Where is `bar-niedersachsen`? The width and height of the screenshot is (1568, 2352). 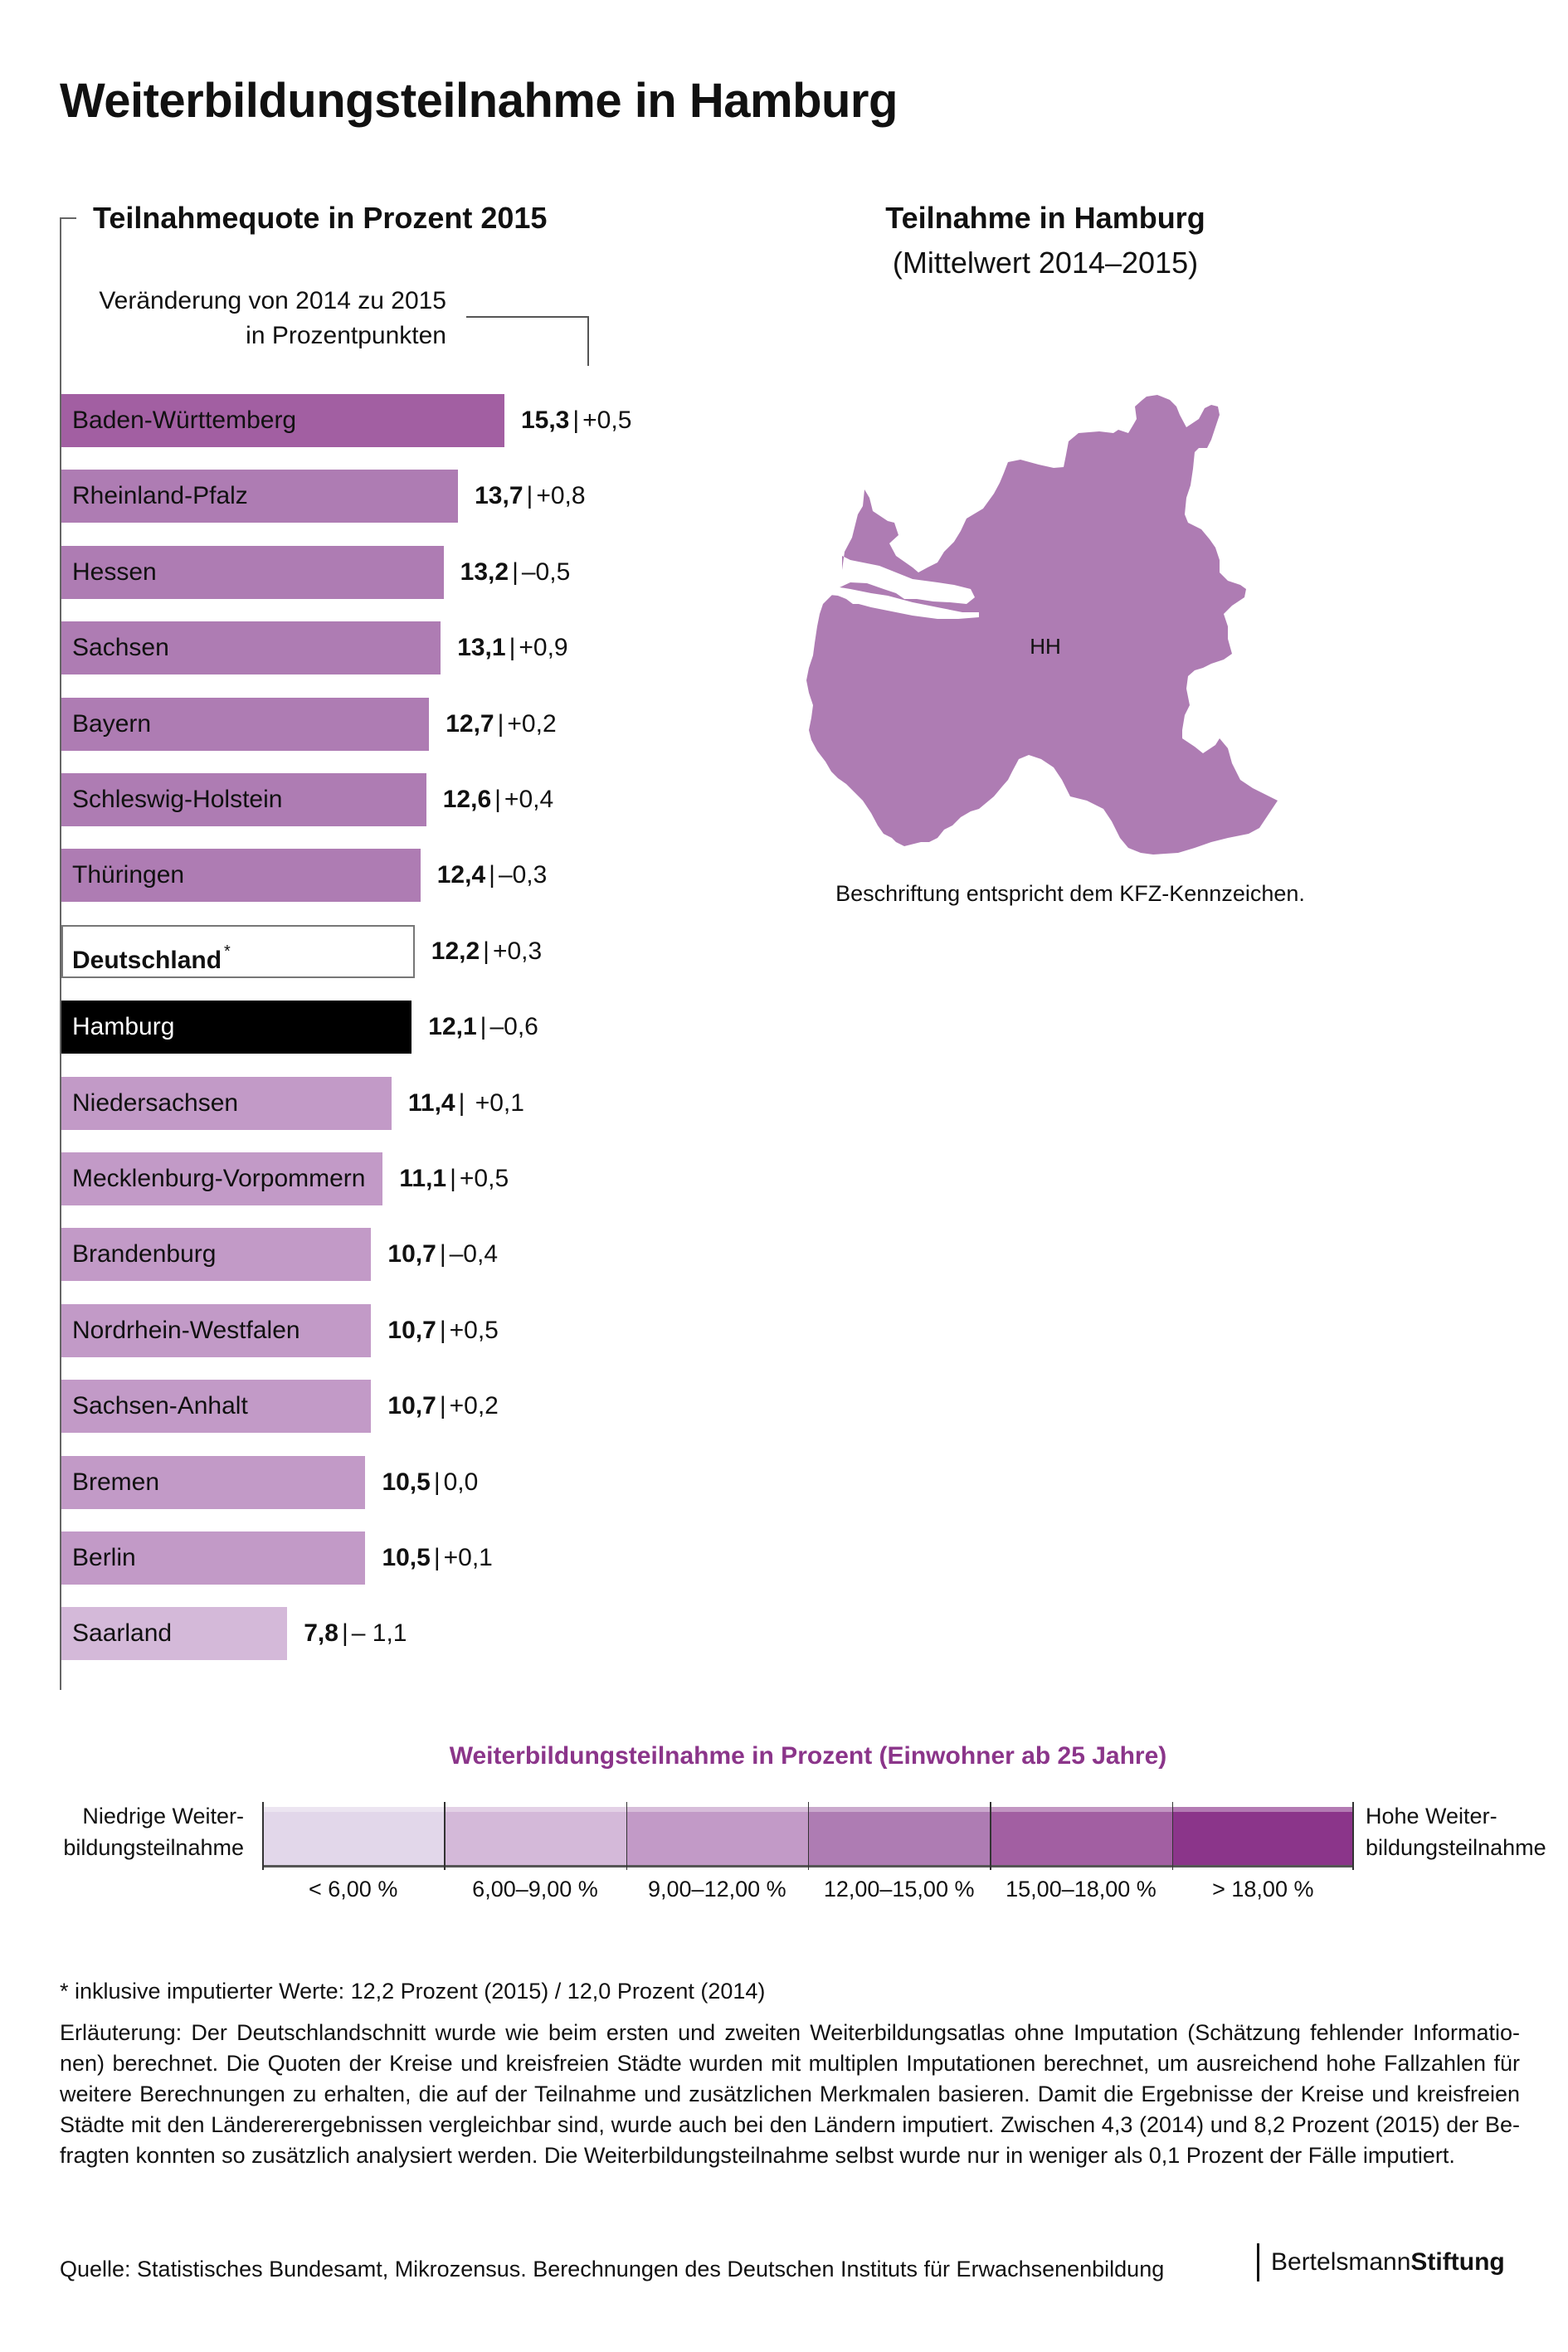
bar-niedersachsen is located at coordinates (226, 1103).